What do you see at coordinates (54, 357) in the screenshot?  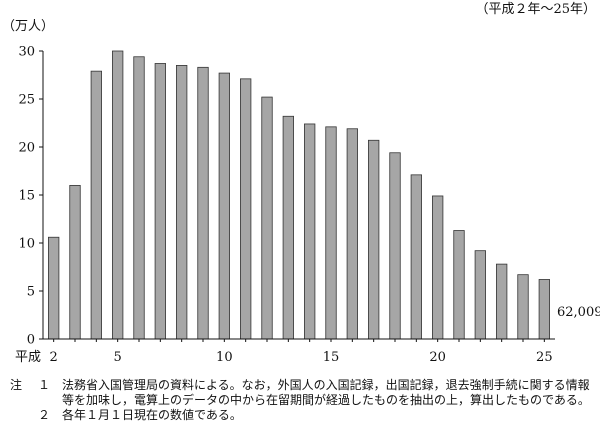 I see `x-tick-label: 2` at bounding box center [54, 357].